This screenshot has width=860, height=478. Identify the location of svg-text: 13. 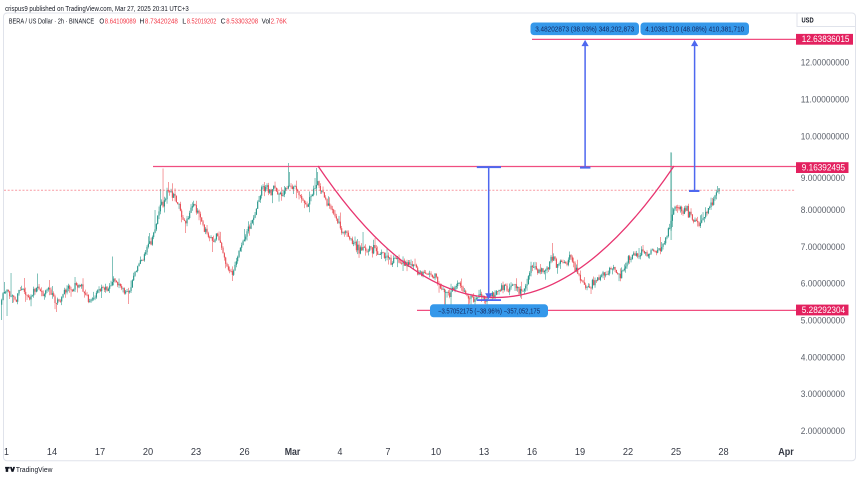
(484, 452).